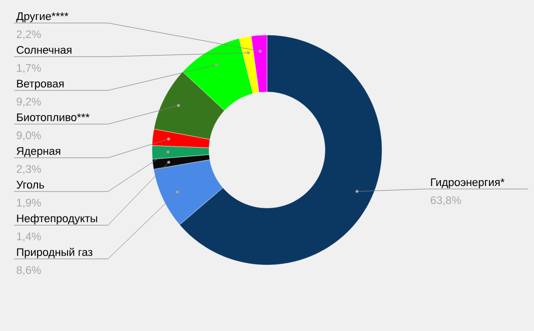 This screenshot has height=331, width=534. I want to click on slice-label: Уголь, so click(30, 184).